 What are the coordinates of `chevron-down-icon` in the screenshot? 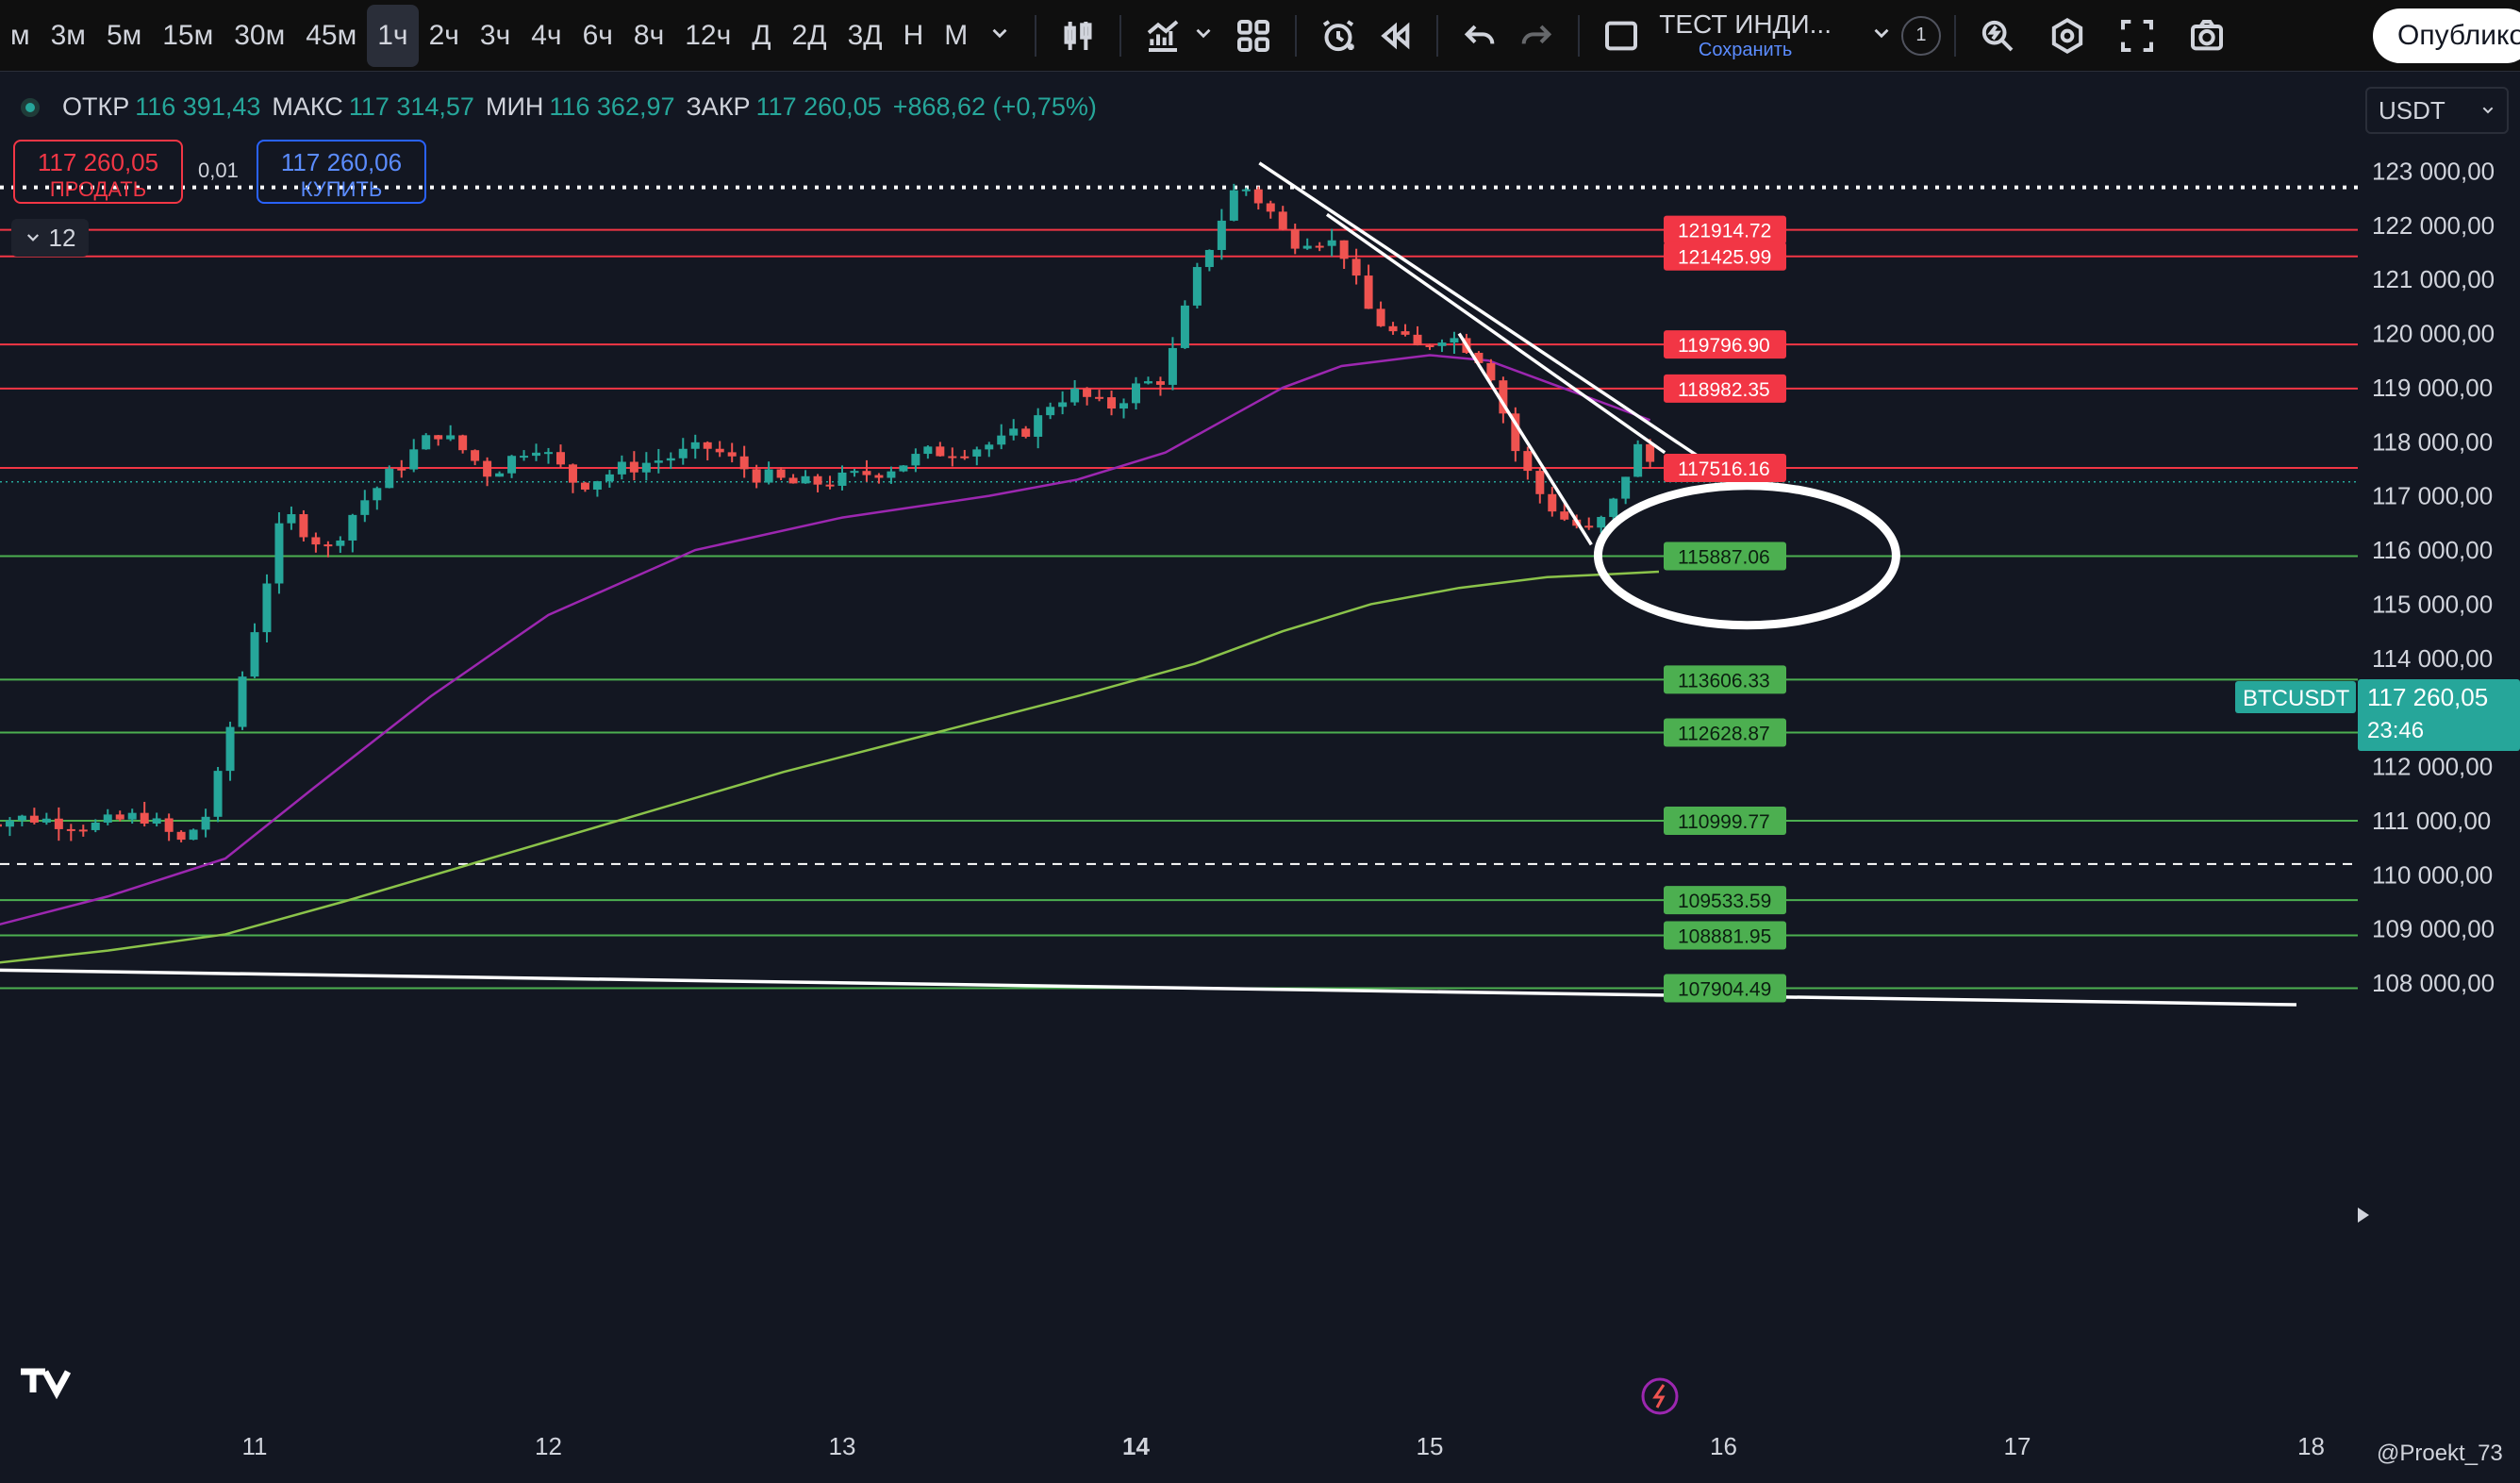 It's located at (2488, 111).